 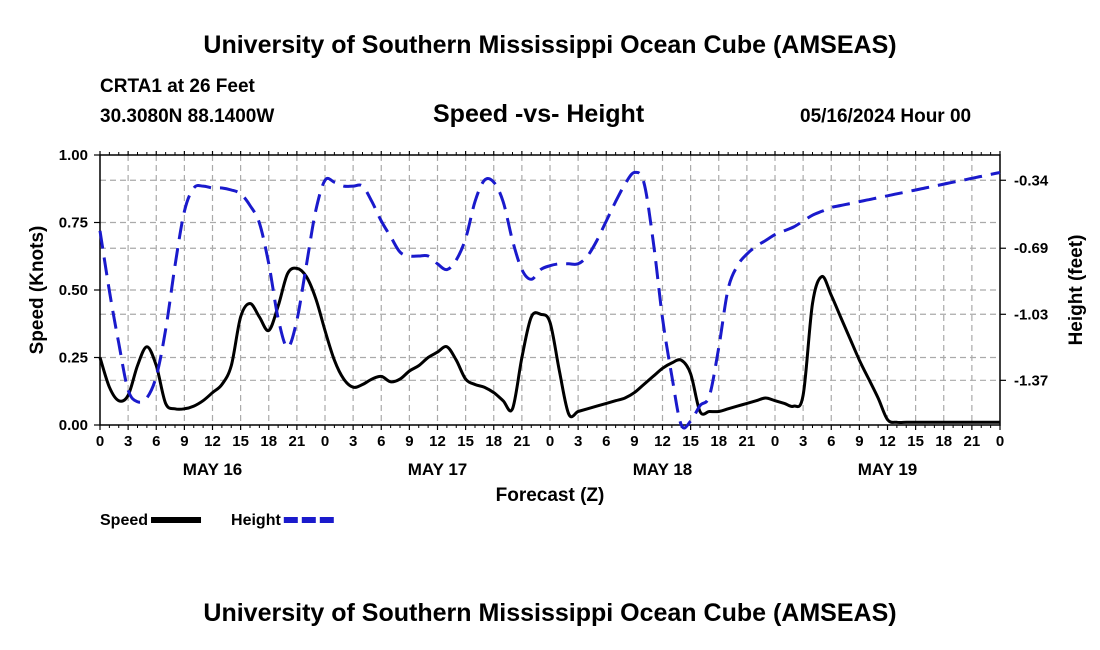 I want to click on y-tick-label: 0.00, so click(x=73, y=425).